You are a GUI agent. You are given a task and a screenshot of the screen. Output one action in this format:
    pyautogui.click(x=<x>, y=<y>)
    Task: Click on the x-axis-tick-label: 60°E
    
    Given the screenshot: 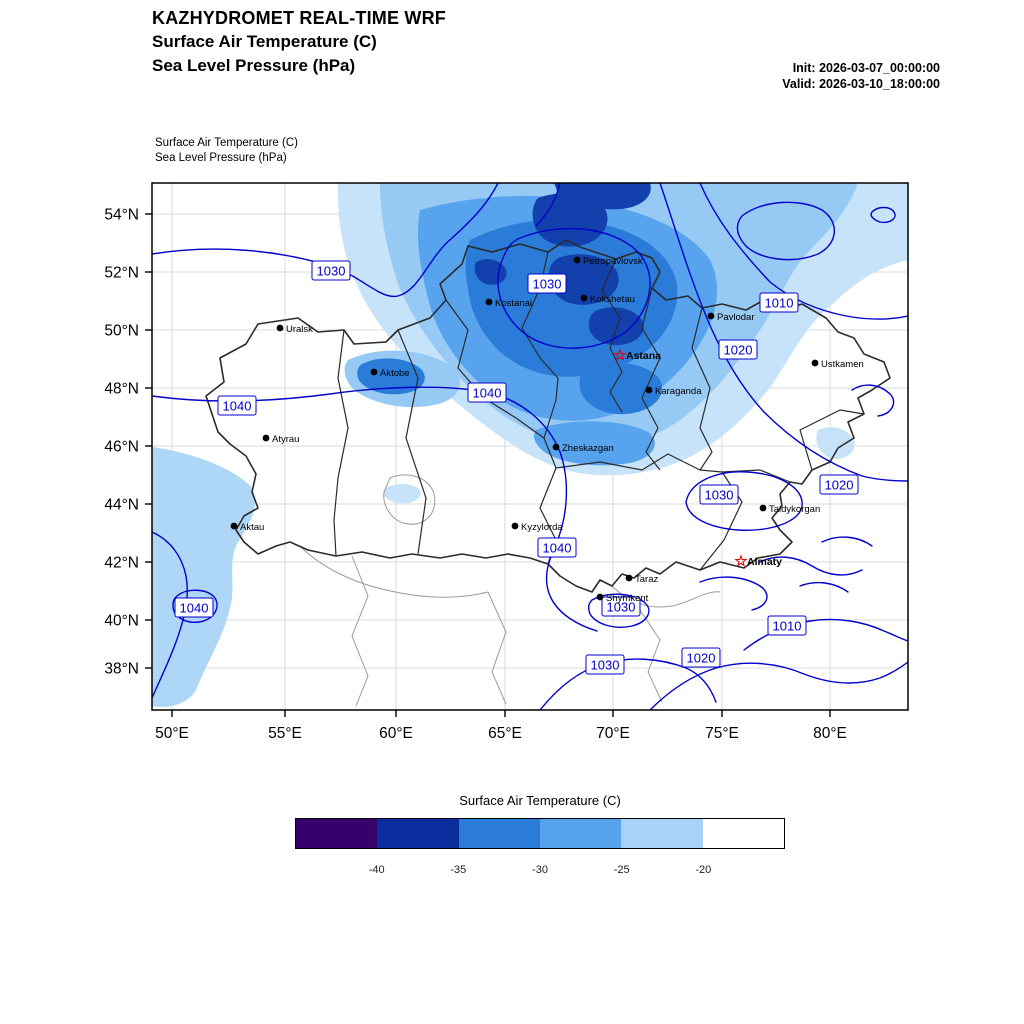 What is the action you would take?
    pyautogui.click(x=396, y=733)
    